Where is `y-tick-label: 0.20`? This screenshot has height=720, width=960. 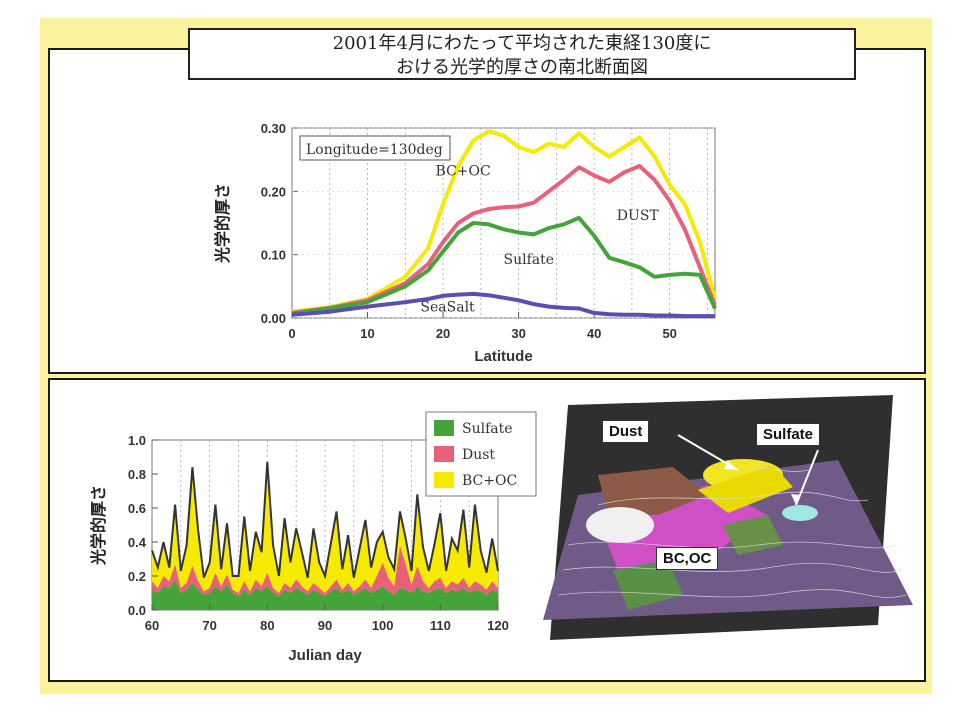 y-tick-label: 0.20 is located at coordinates (273, 191).